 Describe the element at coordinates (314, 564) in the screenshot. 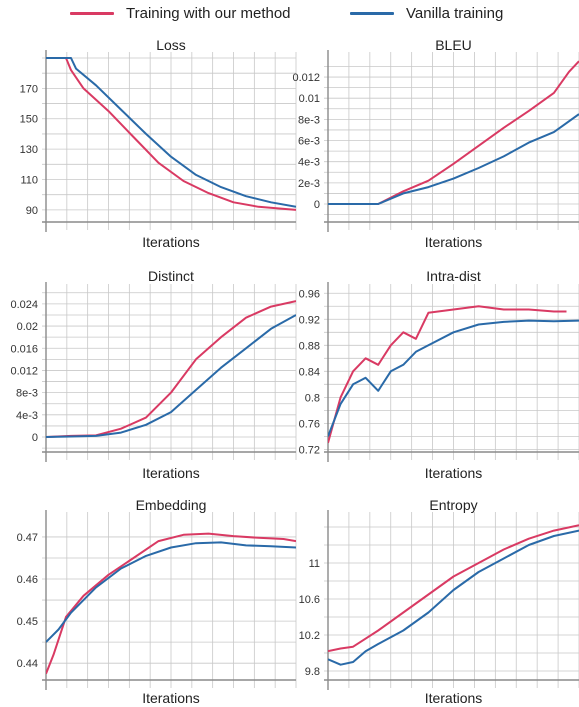

I see `y-tick-label: 11` at that location.